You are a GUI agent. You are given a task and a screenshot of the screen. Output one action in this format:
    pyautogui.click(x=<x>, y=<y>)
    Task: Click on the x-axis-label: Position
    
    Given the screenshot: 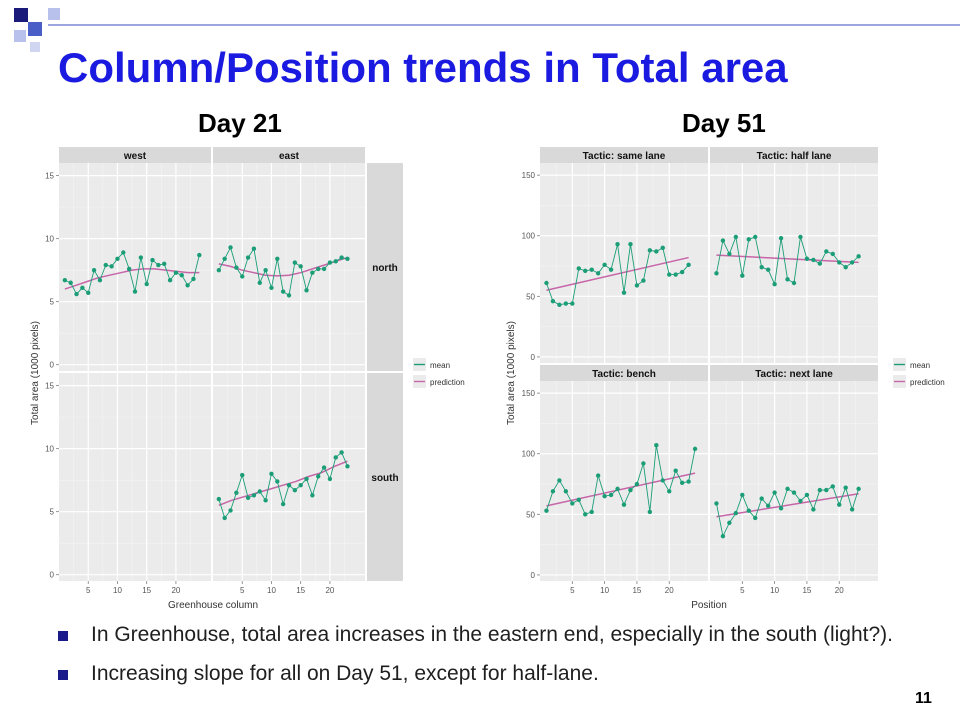 What is the action you would take?
    pyautogui.click(x=709, y=605)
    